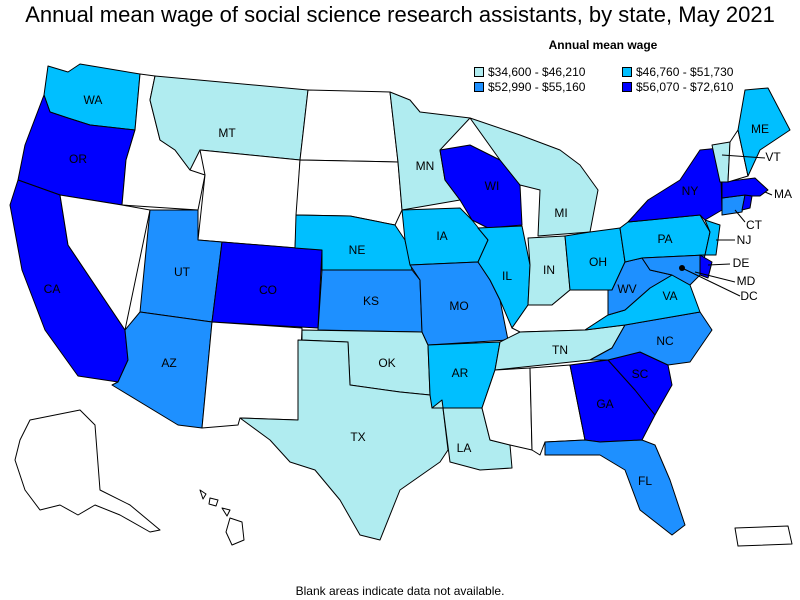 This screenshot has width=800, height=600. What do you see at coordinates (712, 237) in the screenshot?
I see `state-NJ` at bounding box center [712, 237].